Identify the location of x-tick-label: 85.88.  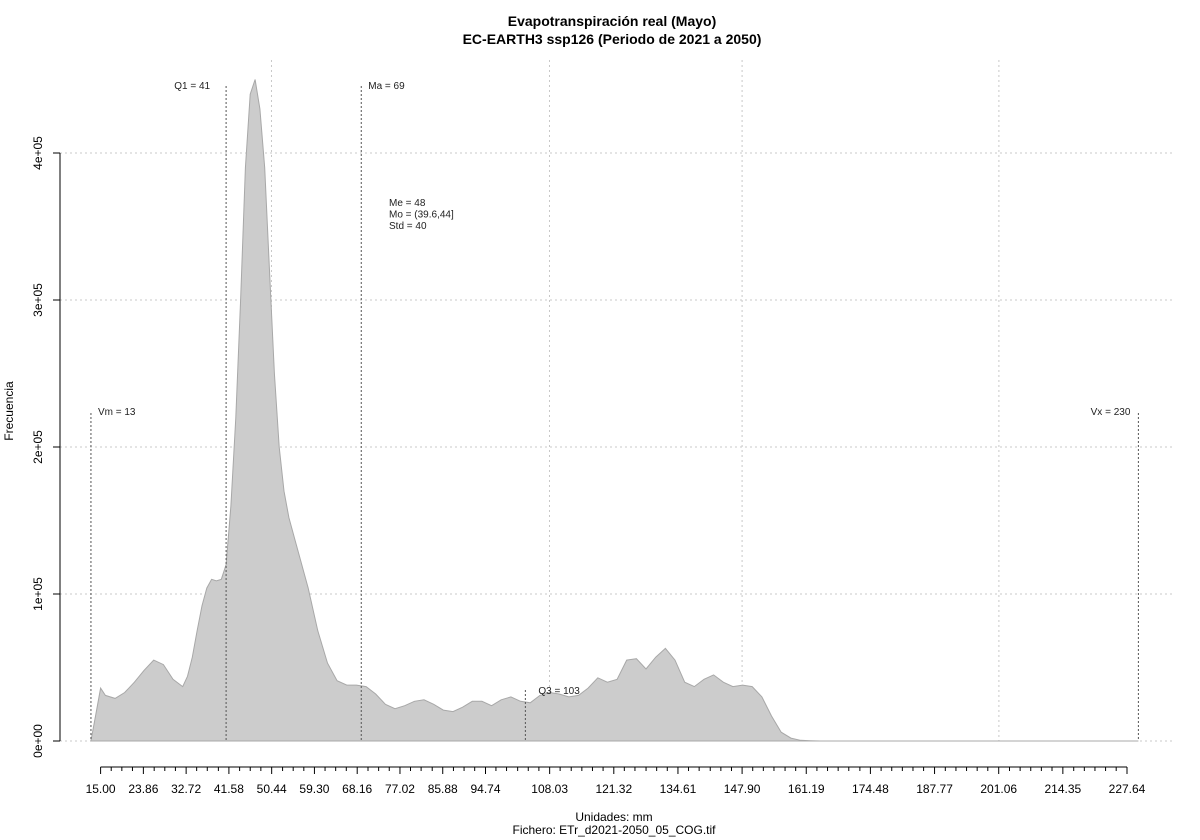
(443, 789).